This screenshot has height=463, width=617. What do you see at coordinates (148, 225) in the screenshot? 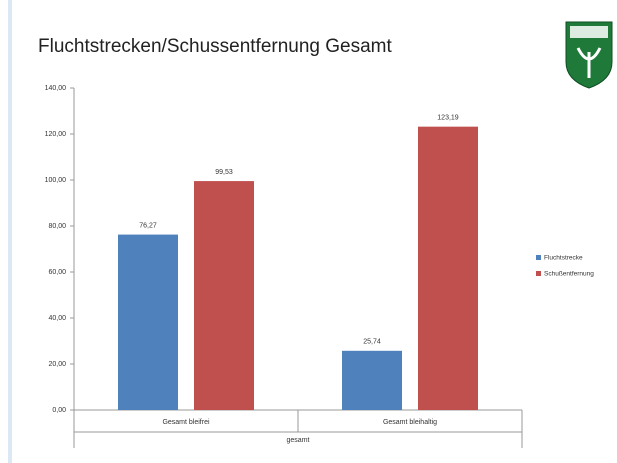
I see `data-label: 76,27` at bounding box center [148, 225].